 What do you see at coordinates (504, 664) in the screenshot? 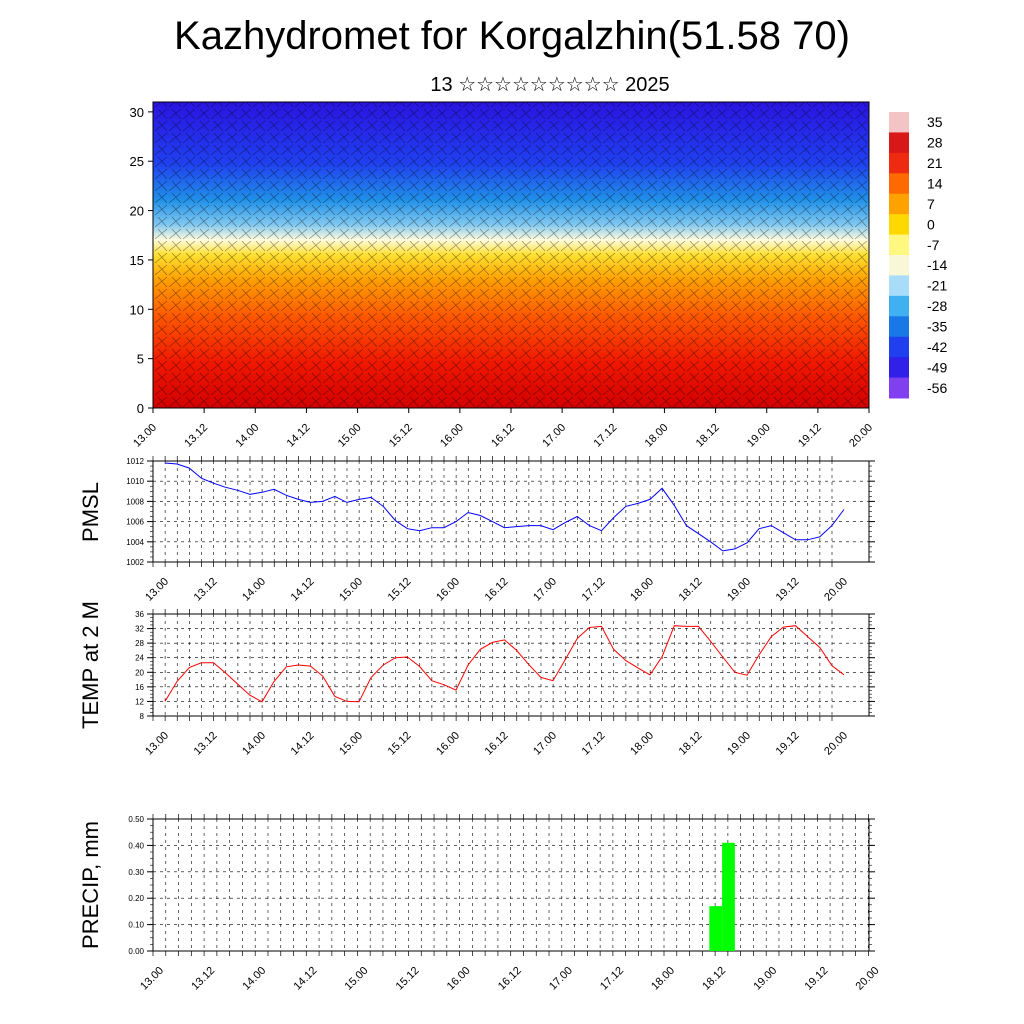
I see `temp-series-line` at bounding box center [504, 664].